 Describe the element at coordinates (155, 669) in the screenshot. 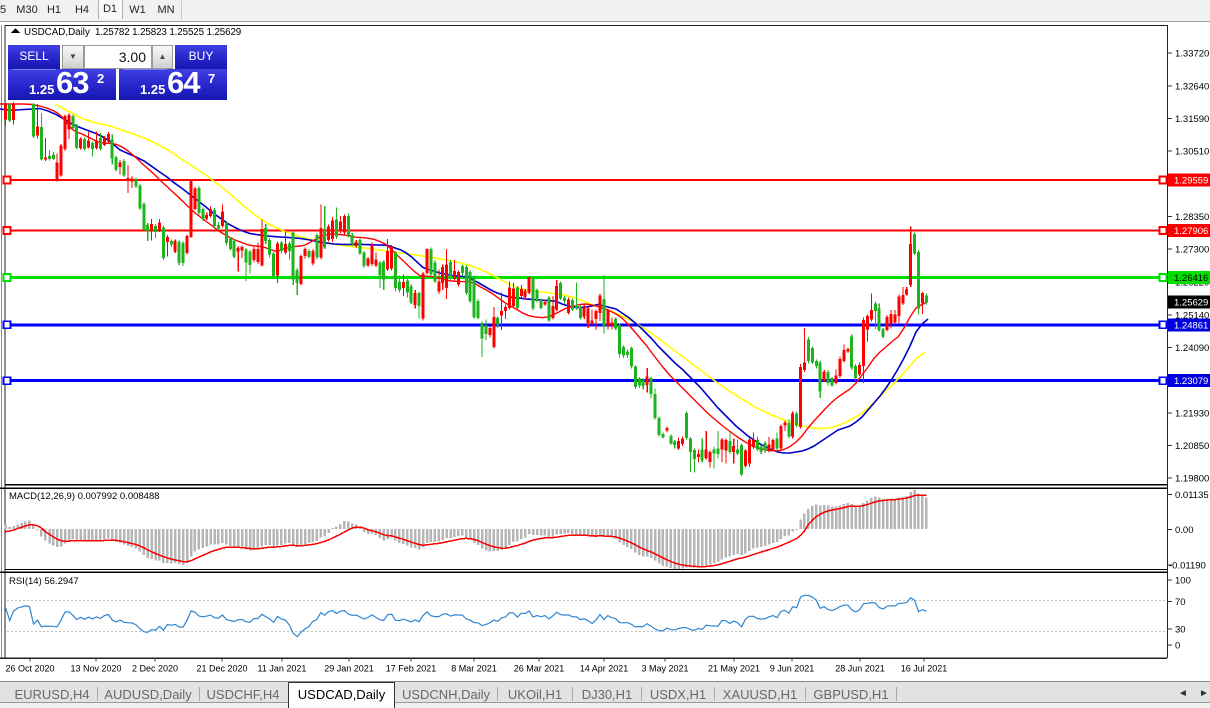

I see `svg-text: 2 Dec 2020` at that location.